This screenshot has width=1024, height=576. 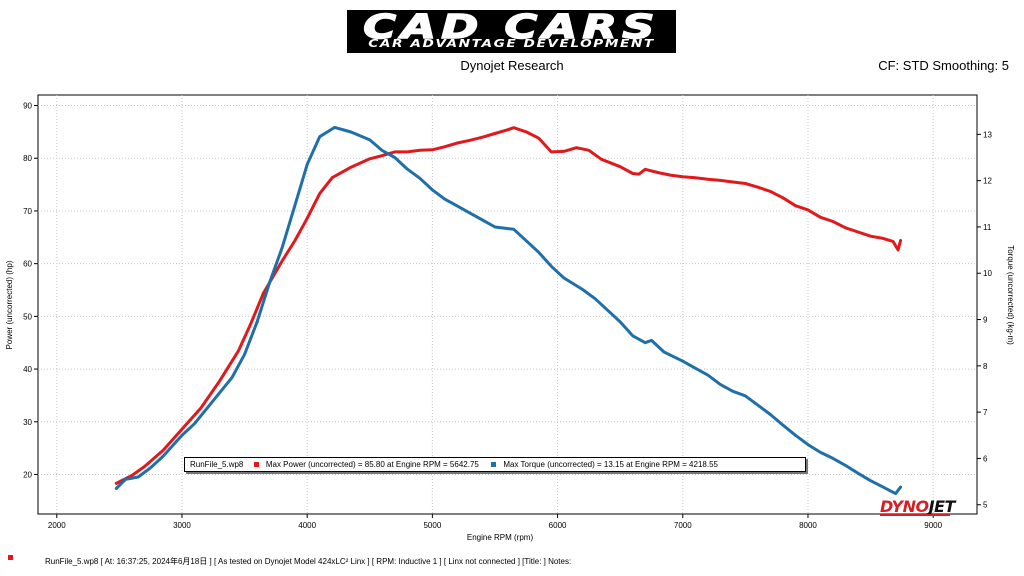 I want to click on right-tick-label: 11, so click(x=987, y=227).